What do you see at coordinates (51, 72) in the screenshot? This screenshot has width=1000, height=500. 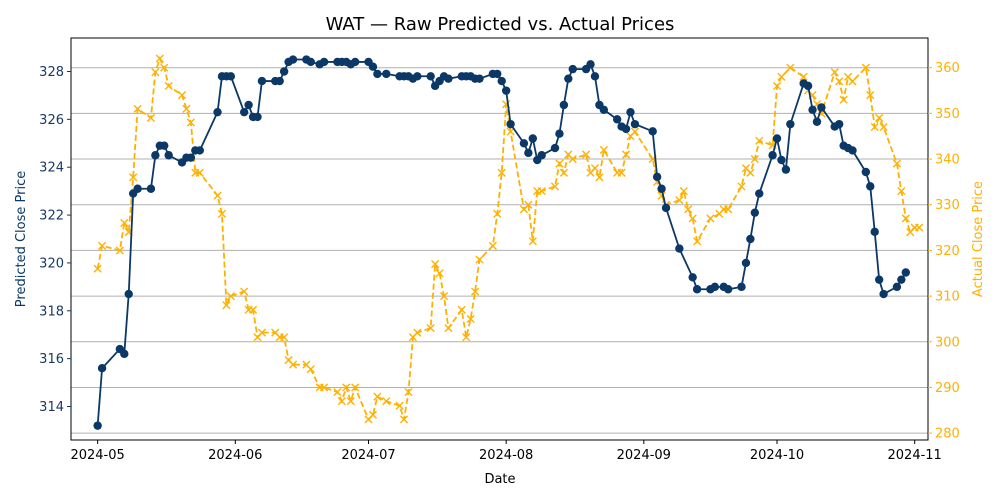 I see `y-left-tick-label: 328` at bounding box center [51, 72].